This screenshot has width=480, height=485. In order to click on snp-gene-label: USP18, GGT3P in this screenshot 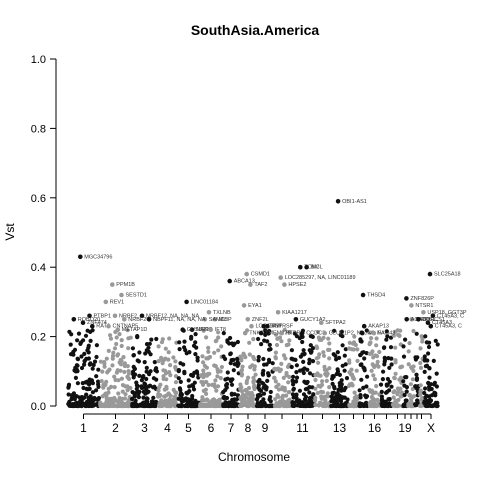, I will do `click(446, 313)`.